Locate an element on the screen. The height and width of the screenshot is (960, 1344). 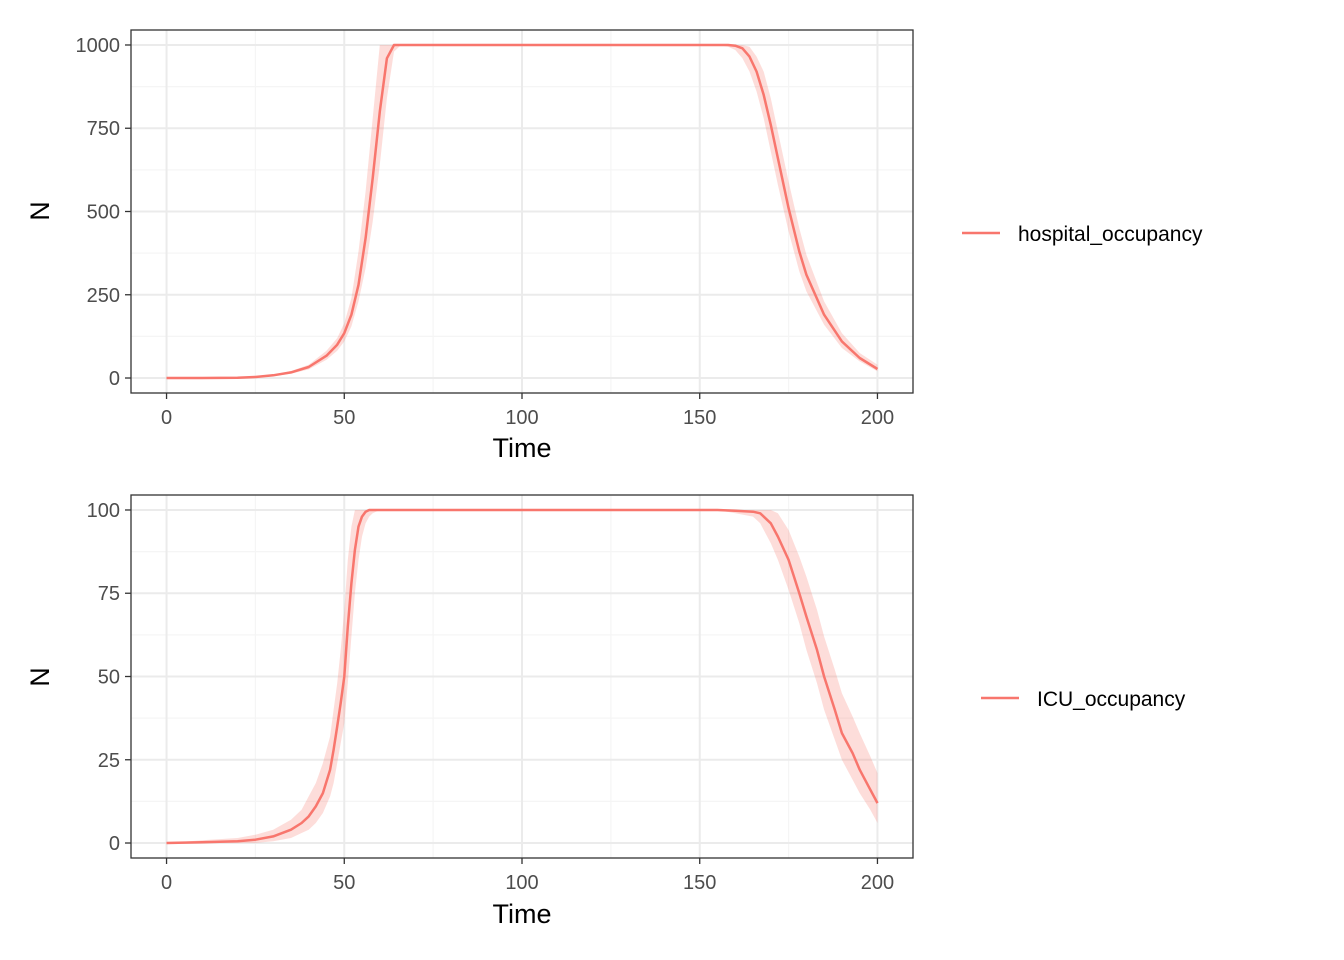
icu-x-tick-label: 150 is located at coordinates (699, 883).